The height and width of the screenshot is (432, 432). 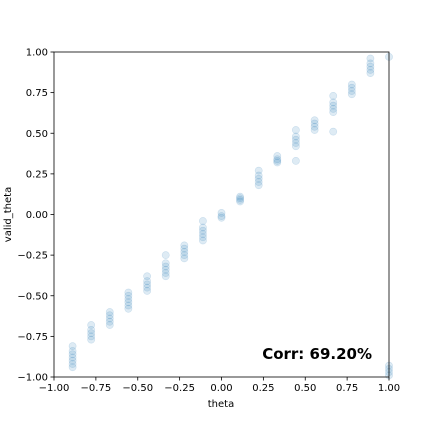 I want to click on x-tick-label: 0.75, so click(x=347, y=388).